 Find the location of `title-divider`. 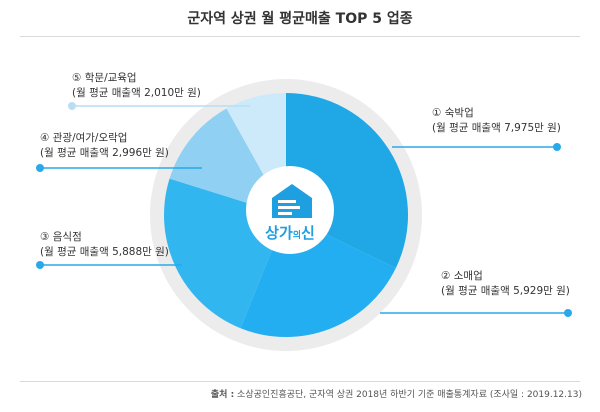

title-divider is located at coordinates (300, 36).